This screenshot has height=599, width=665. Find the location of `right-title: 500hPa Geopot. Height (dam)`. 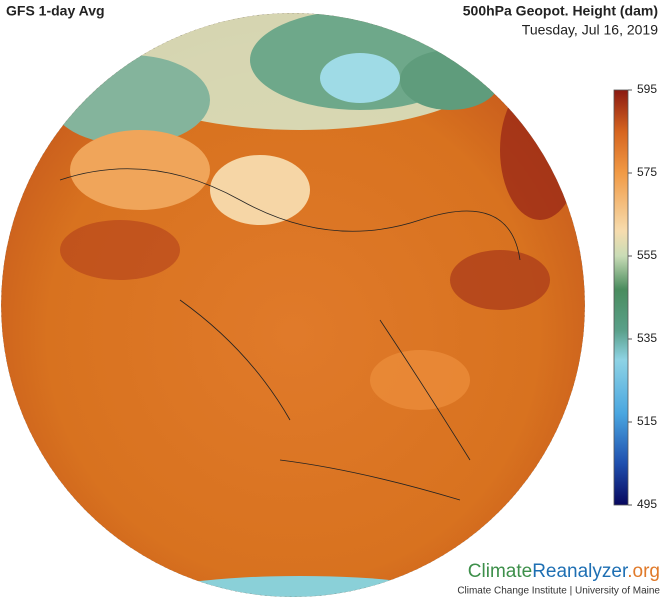

right-title: 500hPa Geopot. Height (dam) is located at coordinates (560, 11).